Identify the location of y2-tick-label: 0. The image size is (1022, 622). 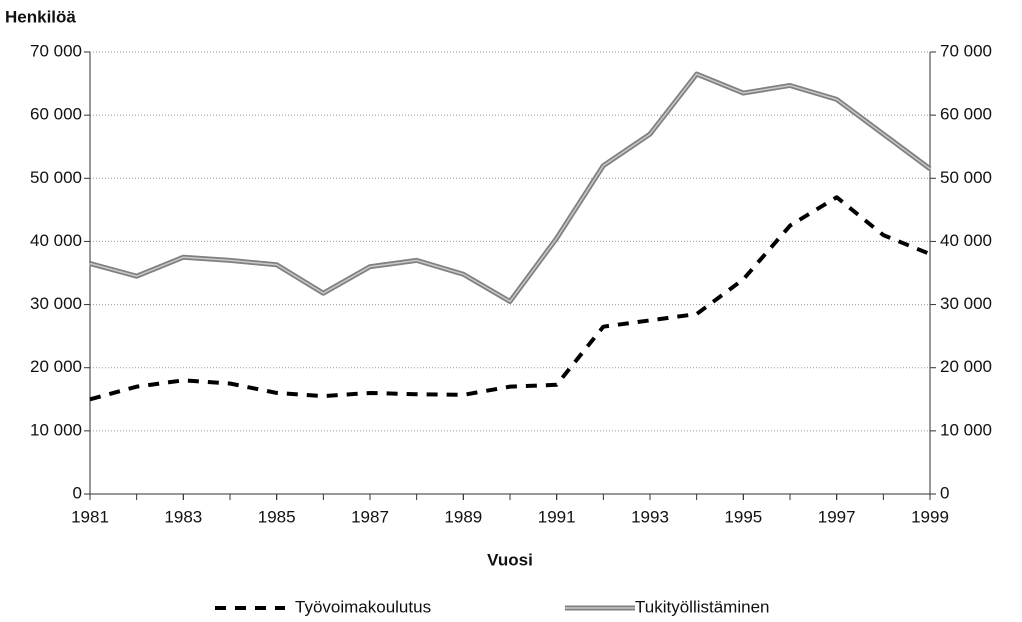
(944, 492).